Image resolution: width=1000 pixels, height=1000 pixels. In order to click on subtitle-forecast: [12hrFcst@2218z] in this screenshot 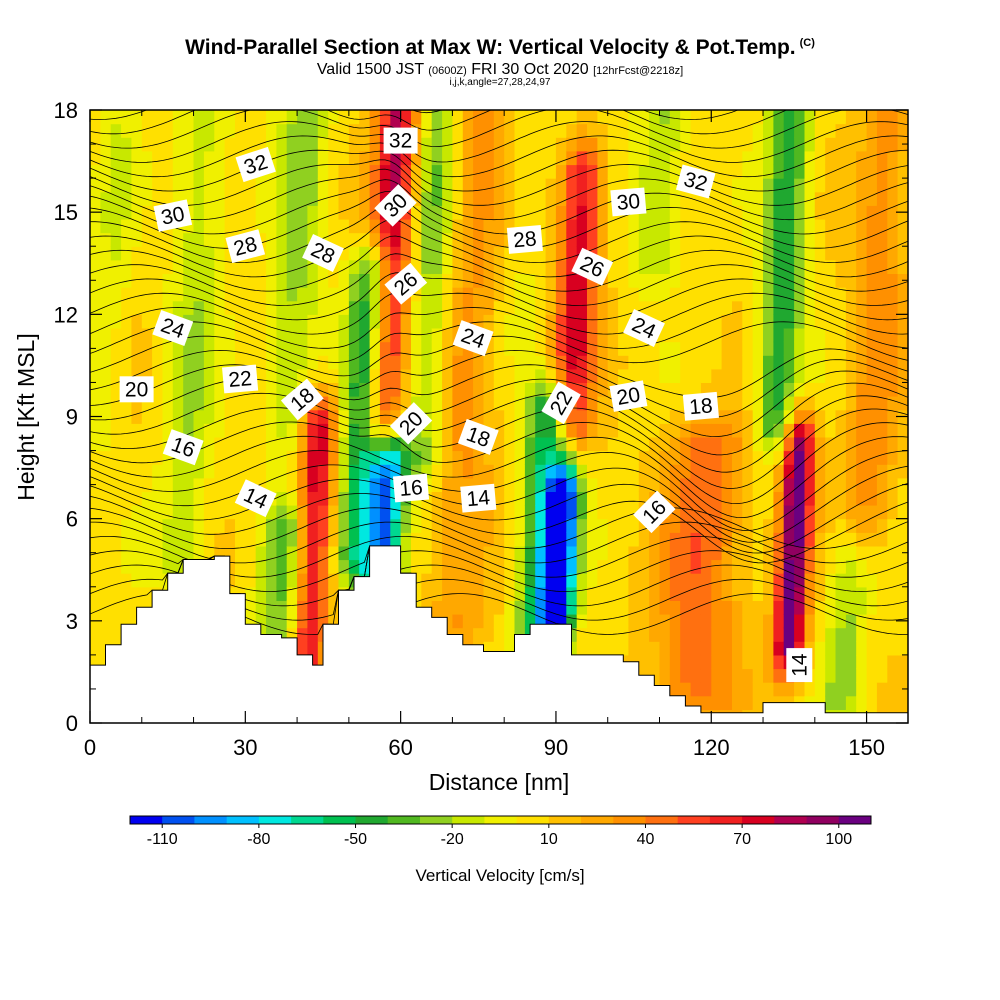, I will do `click(638, 71)`.